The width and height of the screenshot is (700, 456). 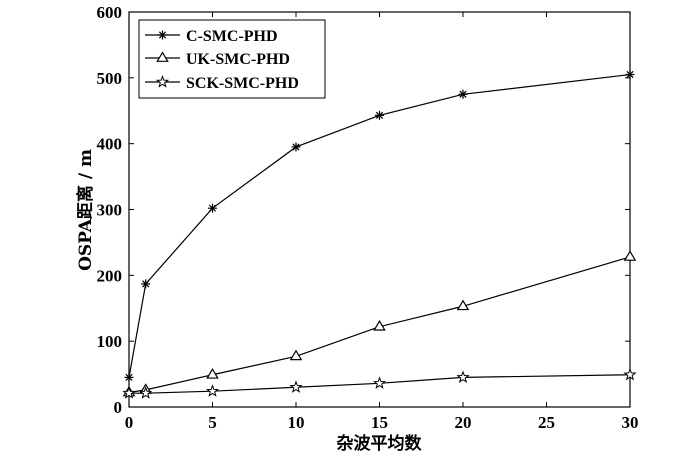 I want to click on y-tick-label: 100, so click(x=110, y=341).